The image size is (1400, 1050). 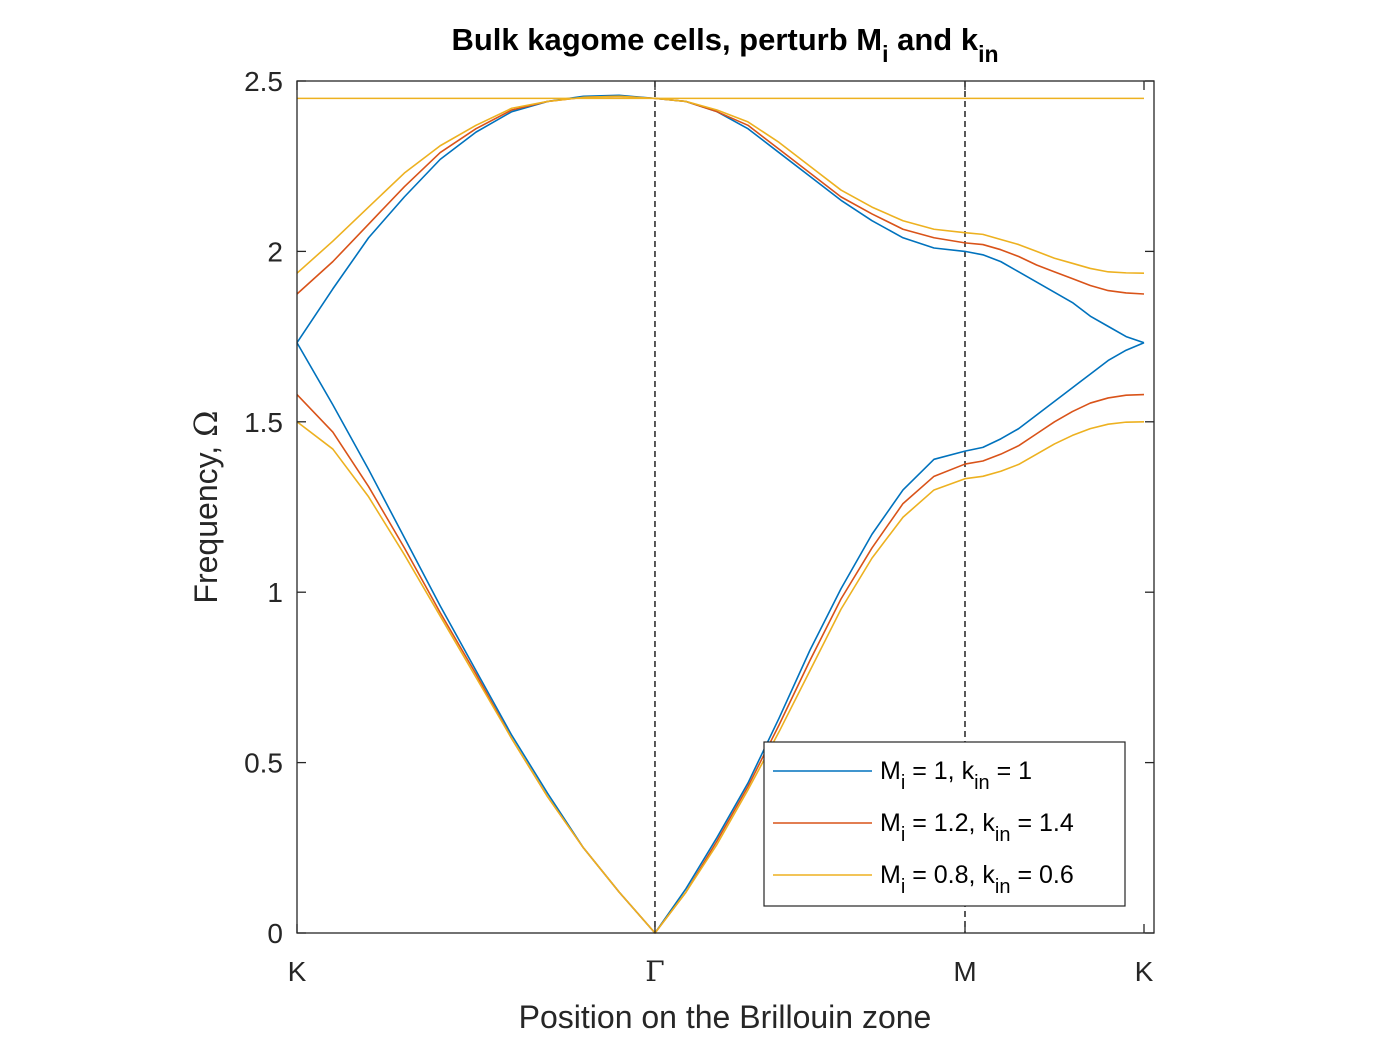 I want to click on y-axis-label: Frequency, Ω, so click(x=206, y=506).